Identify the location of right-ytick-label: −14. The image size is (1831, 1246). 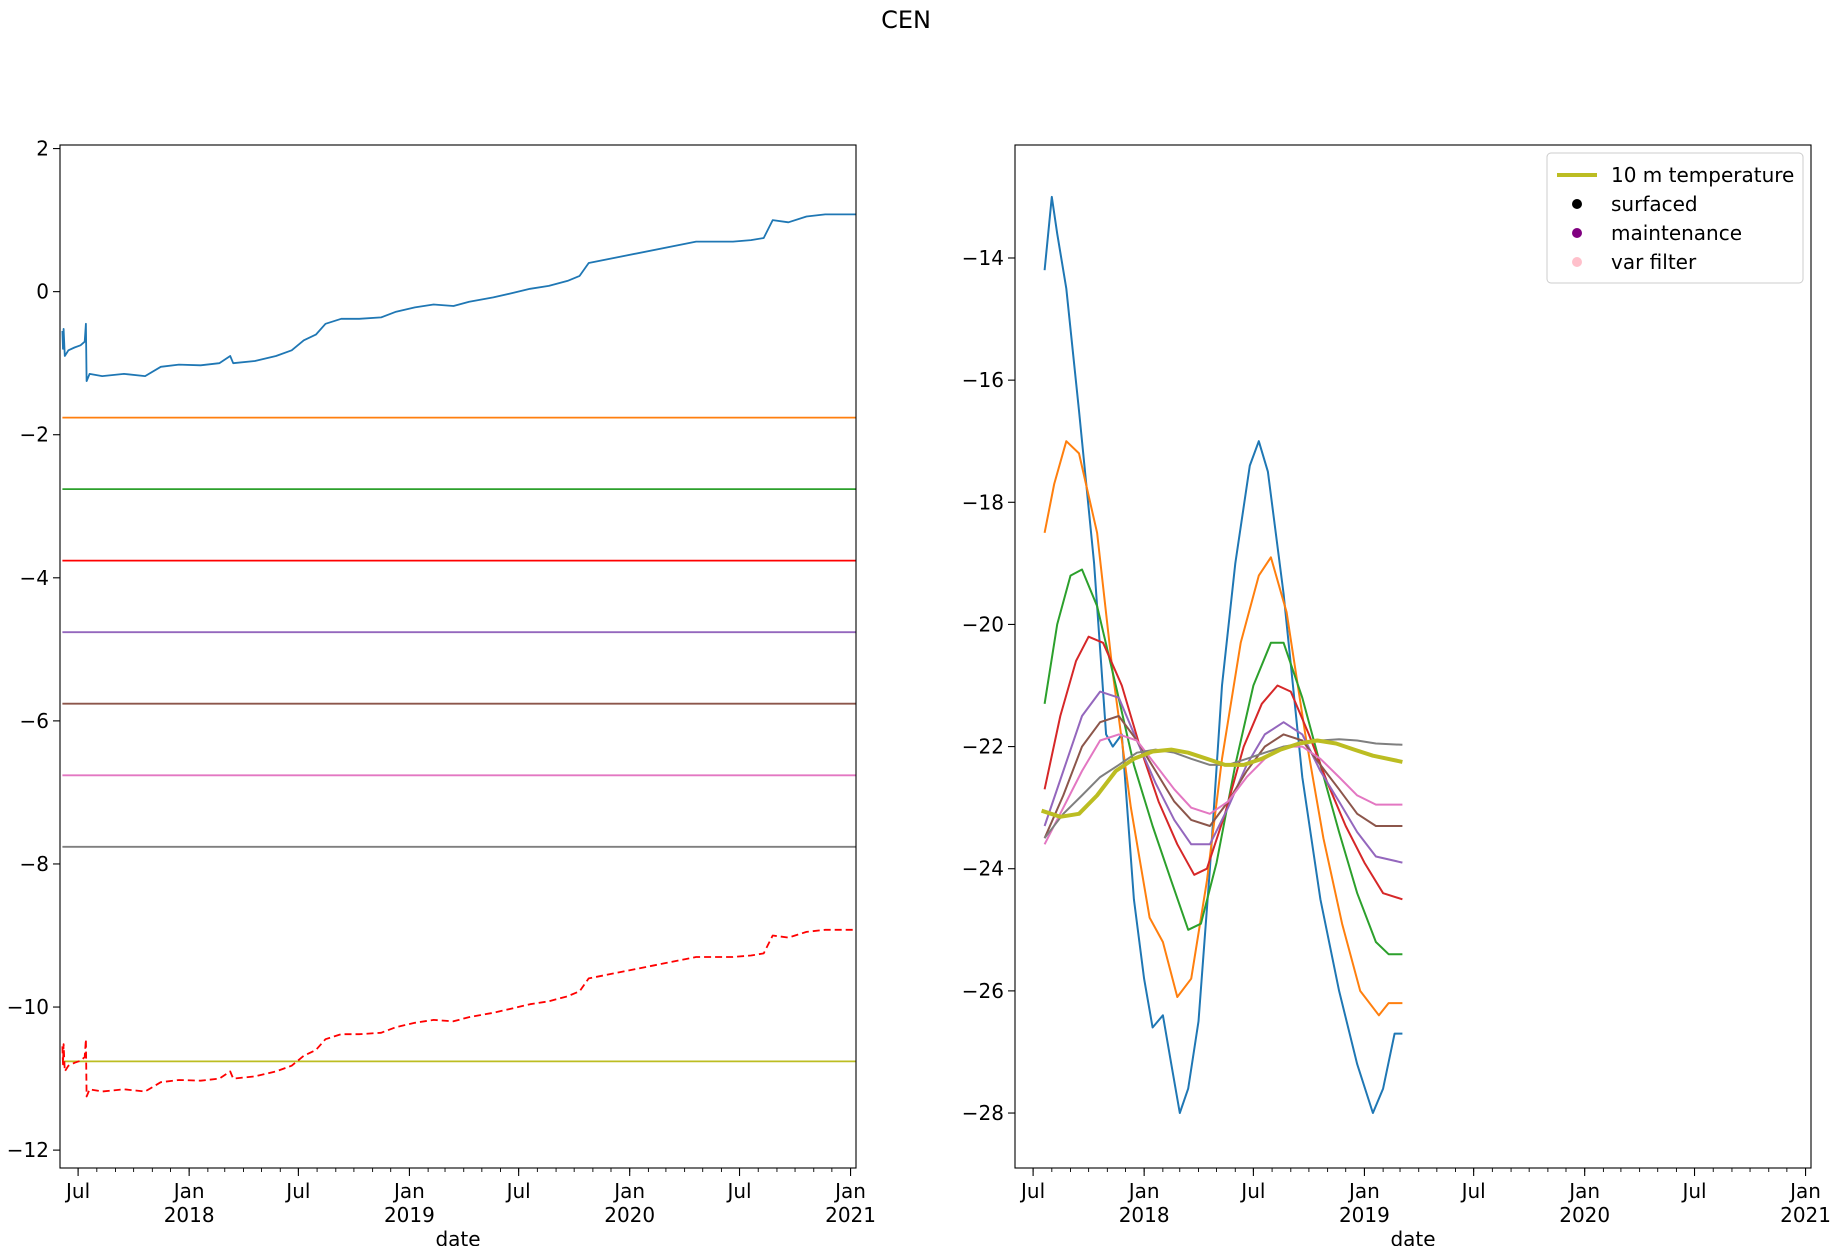
(983, 258).